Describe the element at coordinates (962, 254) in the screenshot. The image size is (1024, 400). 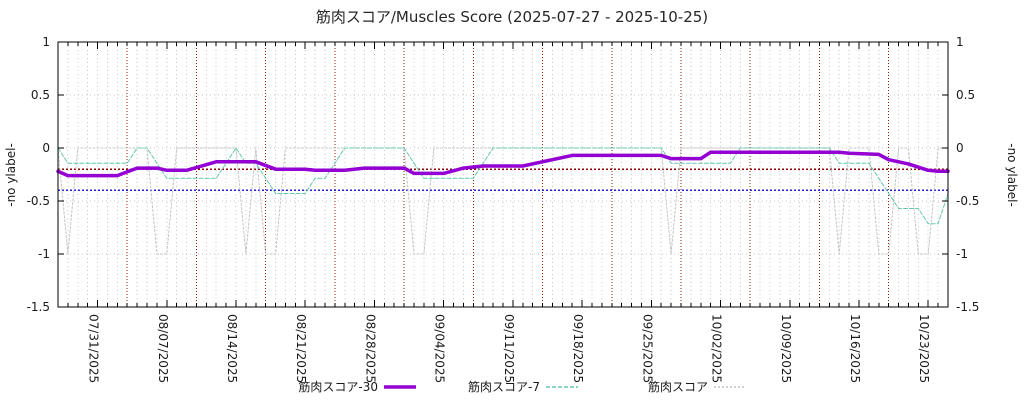
I see `y-tick-label-right: -1` at that location.